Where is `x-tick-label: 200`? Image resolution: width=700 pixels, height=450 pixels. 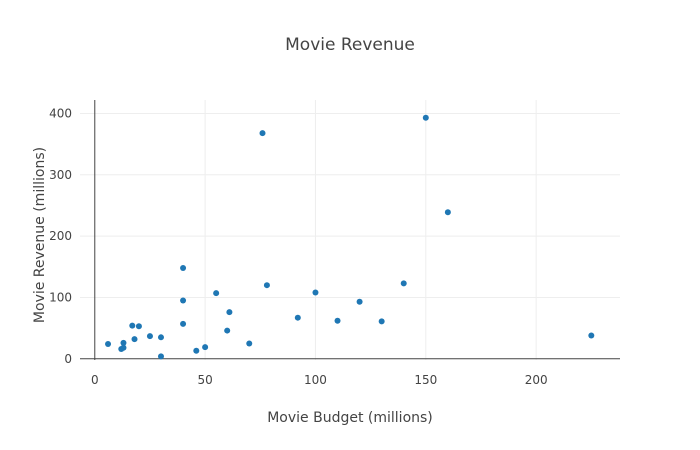
x-tick-label: 200 is located at coordinates (536, 380).